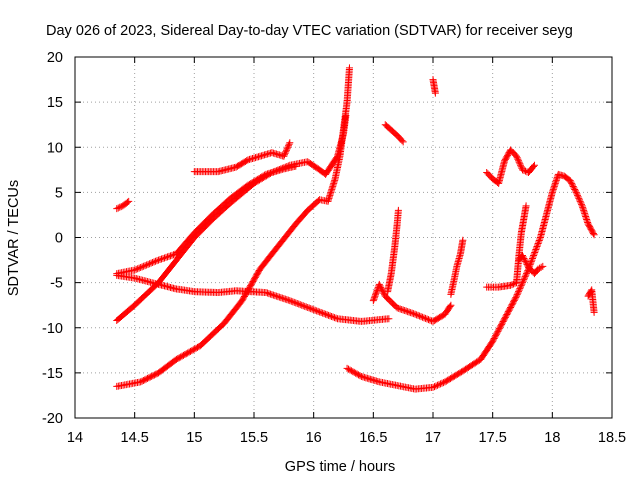 Image resolution: width=640 pixels, height=480 pixels. I want to click on x-tick-label: 17.5, so click(493, 438).